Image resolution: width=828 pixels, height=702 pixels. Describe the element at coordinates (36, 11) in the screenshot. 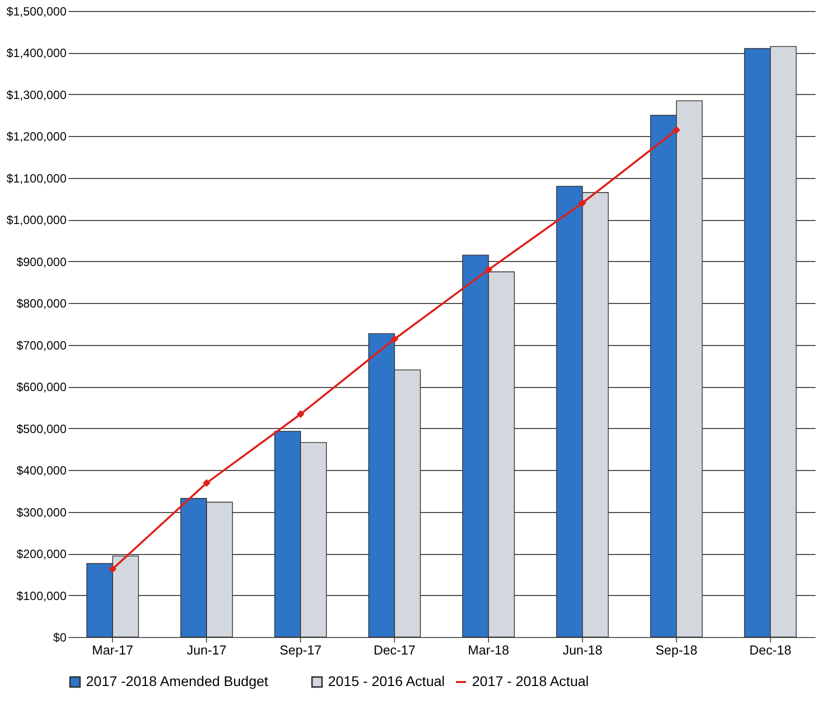

I see `y-tick-label: $1,500,000` at that location.